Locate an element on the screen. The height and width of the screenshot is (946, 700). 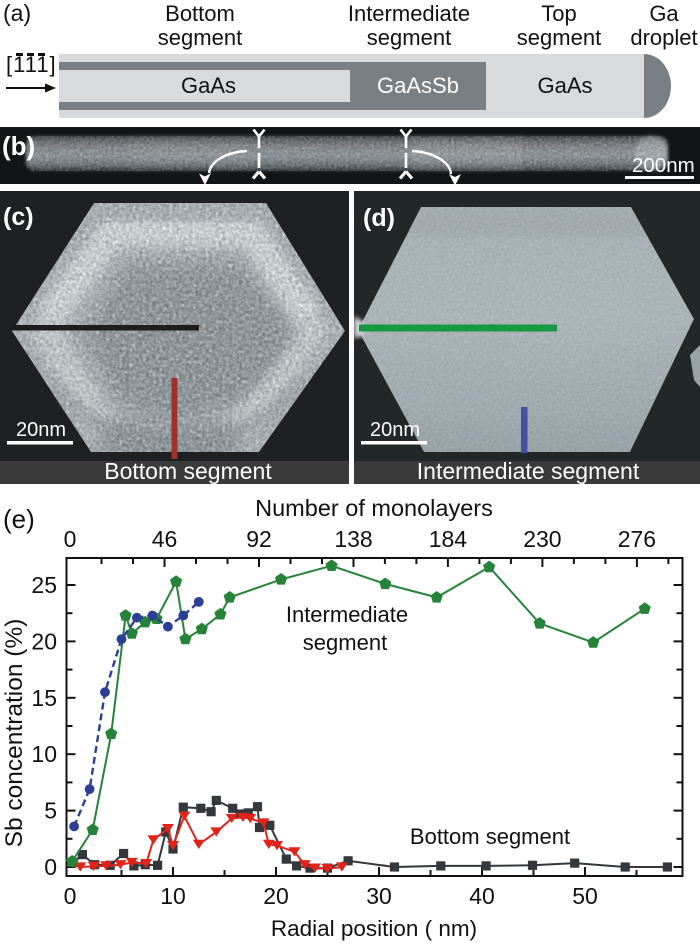
svg-text: 50 is located at coordinates (585, 896).